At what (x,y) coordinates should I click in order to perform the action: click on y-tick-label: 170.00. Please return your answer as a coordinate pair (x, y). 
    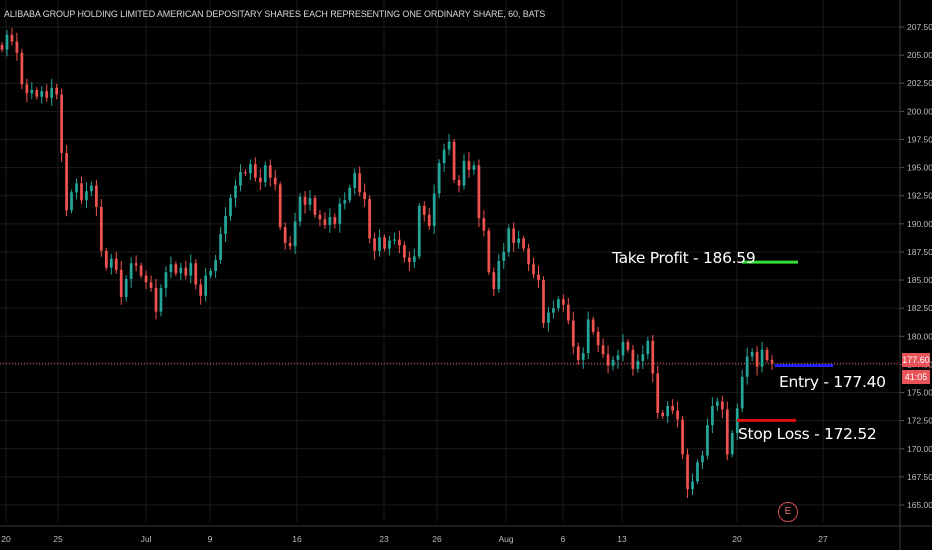
    Looking at the image, I should click on (919, 449).